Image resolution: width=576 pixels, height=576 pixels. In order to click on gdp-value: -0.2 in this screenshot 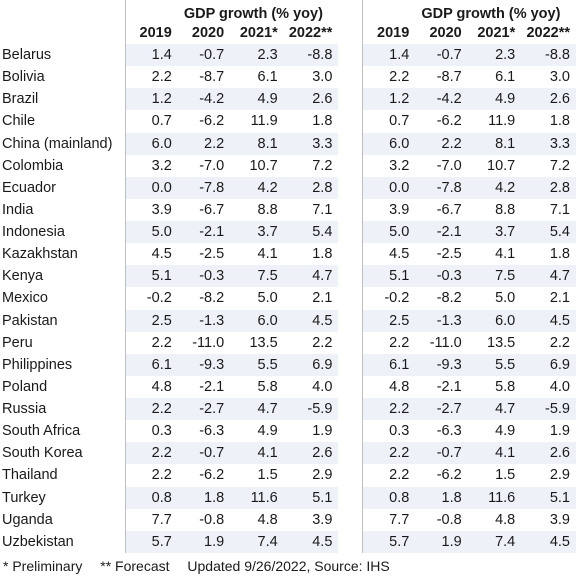, I will do `click(159, 298)`.